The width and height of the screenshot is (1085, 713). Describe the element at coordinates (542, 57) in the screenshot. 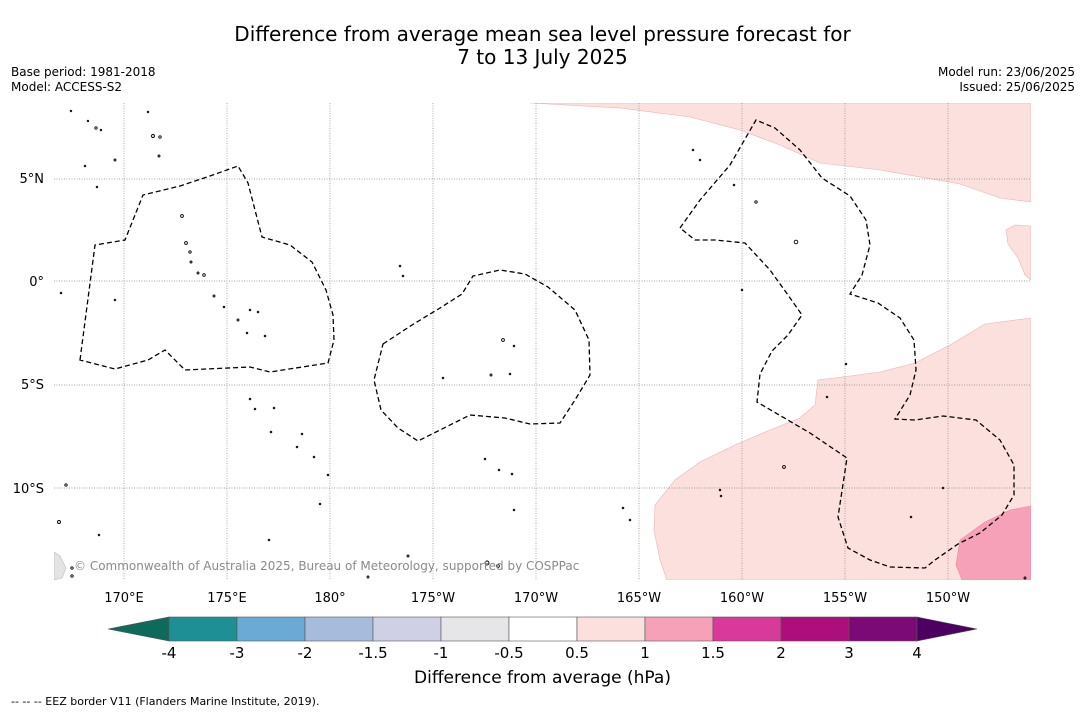

I see `title-line-2: 7 to 13 July 2025` at that location.